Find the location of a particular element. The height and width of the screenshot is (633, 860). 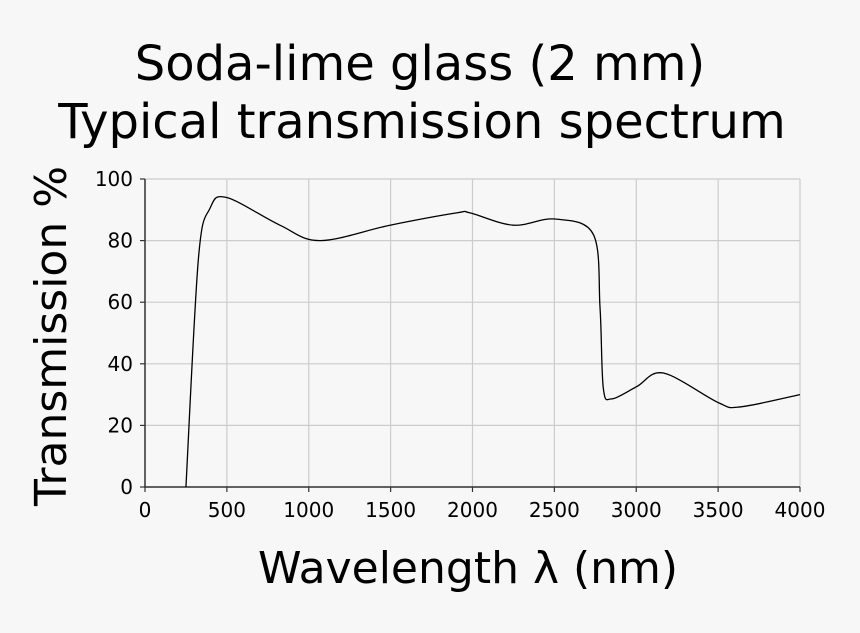

y-tick-label: 60 is located at coordinates (120, 302).